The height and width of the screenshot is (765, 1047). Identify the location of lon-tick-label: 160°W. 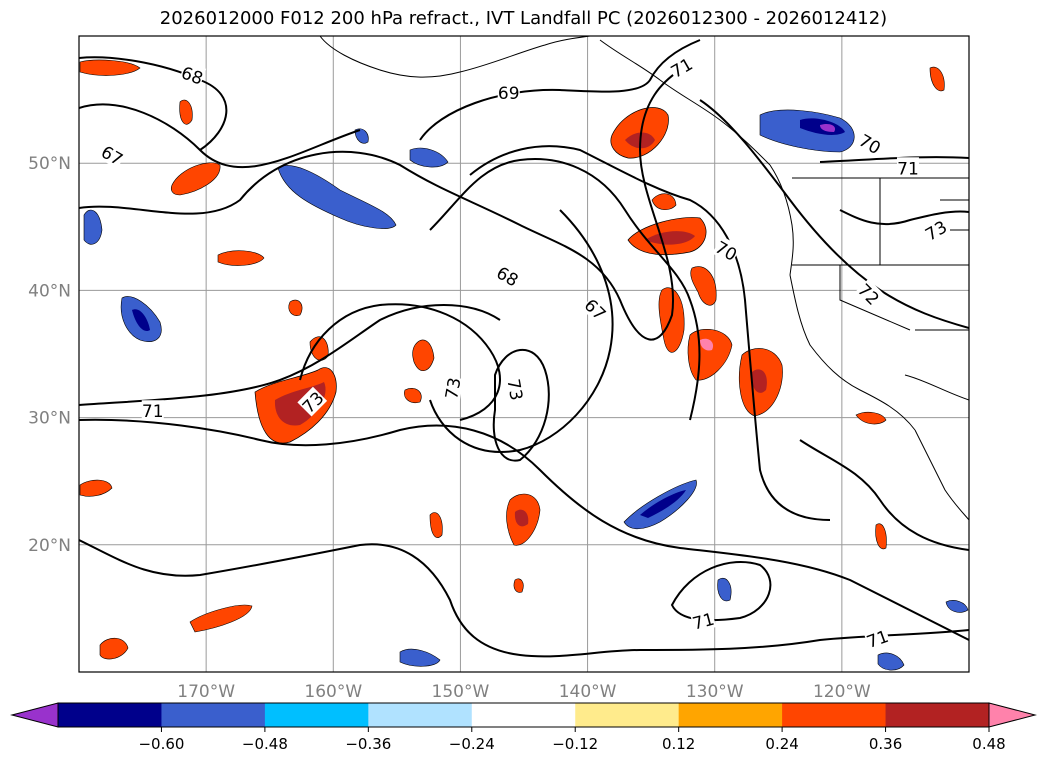
(333, 692).